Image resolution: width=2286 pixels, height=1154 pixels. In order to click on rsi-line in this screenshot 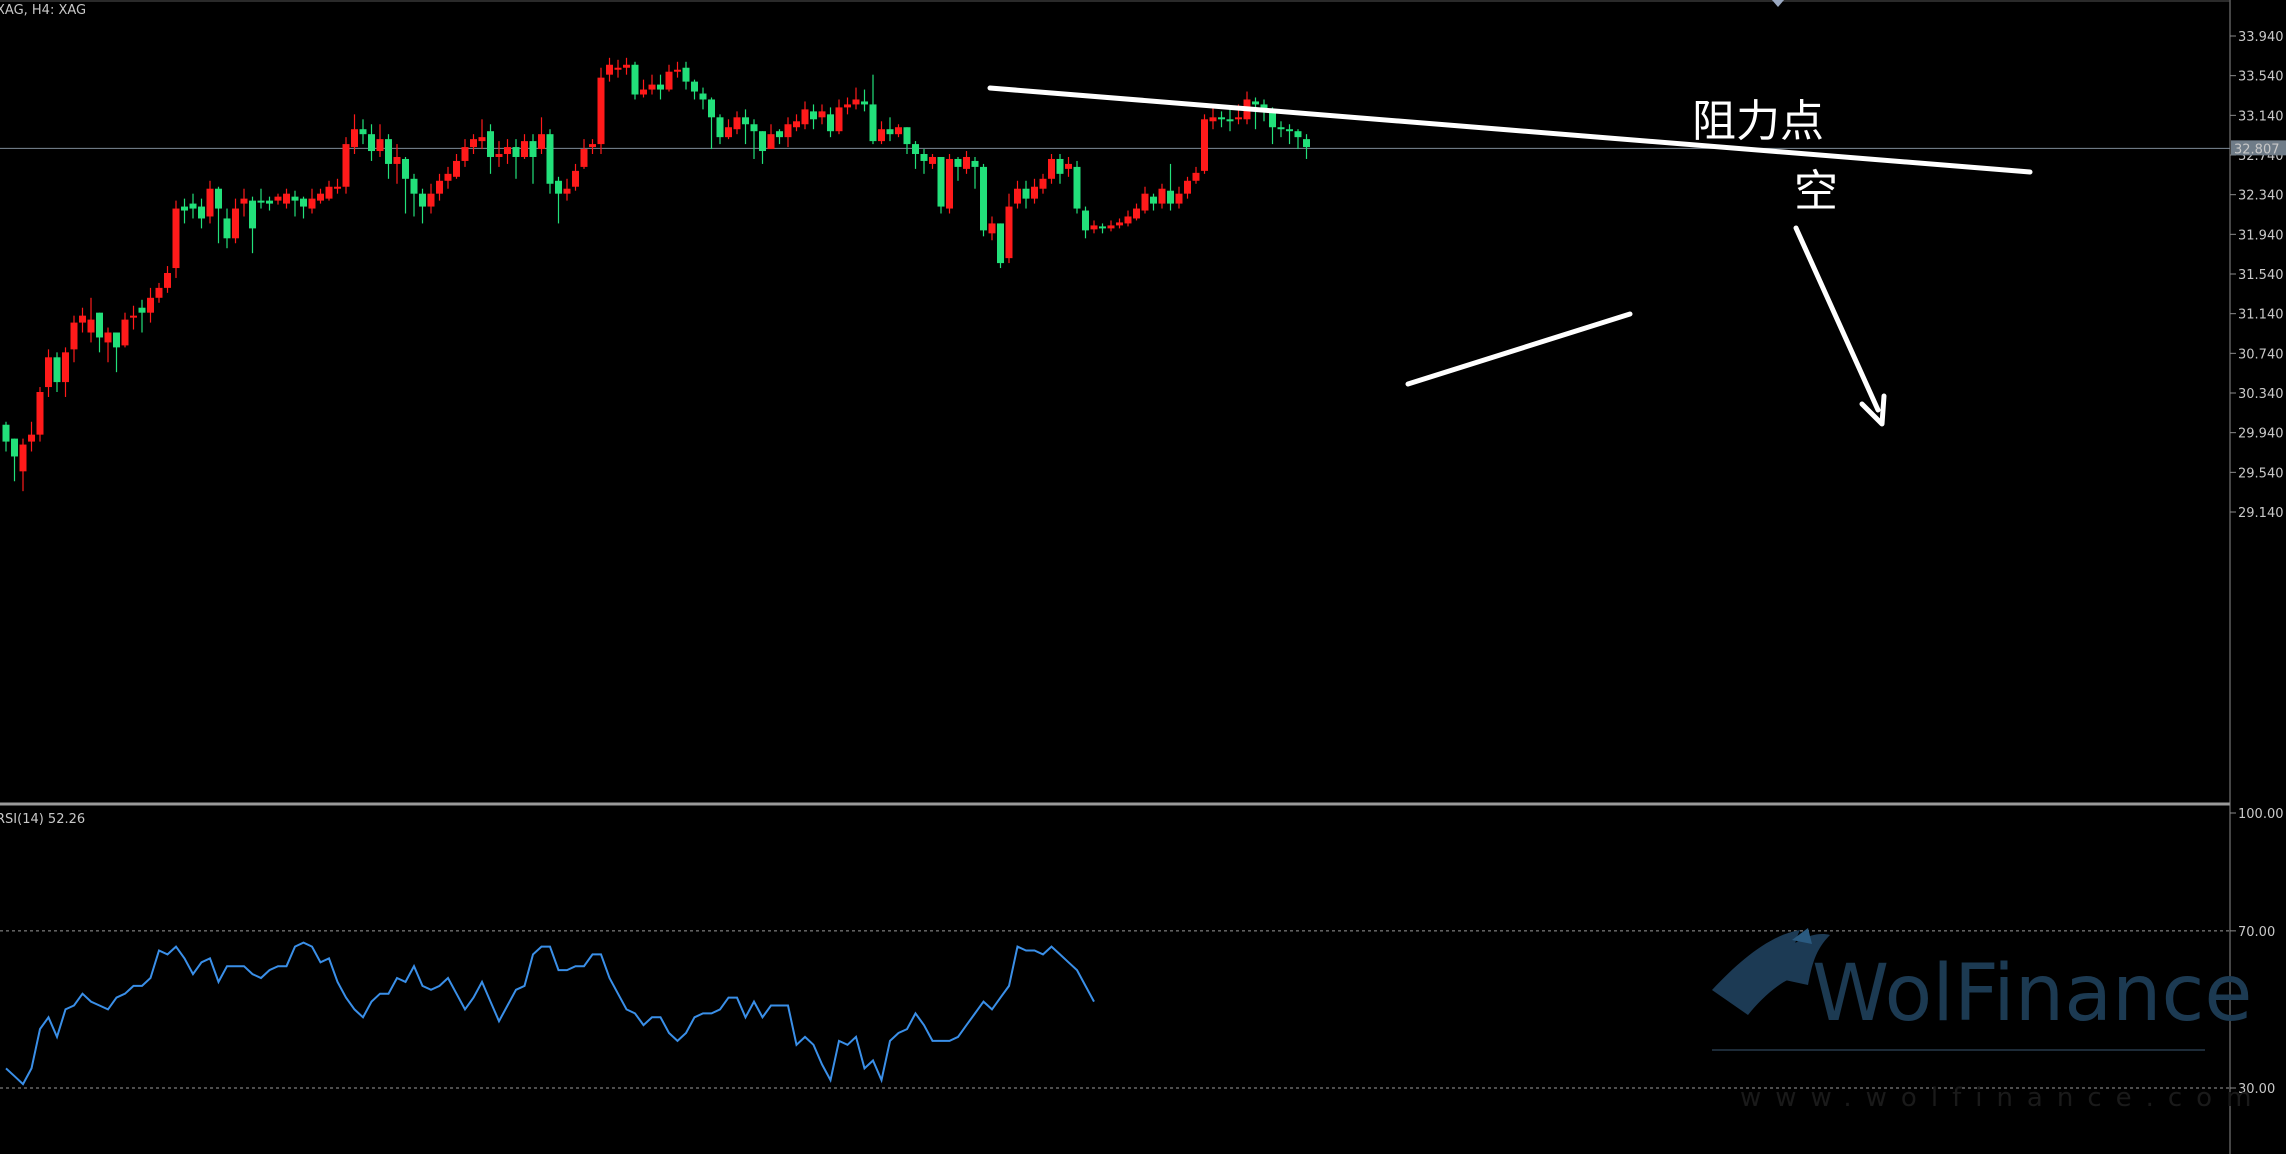, I will do `click(550, 1013)`.